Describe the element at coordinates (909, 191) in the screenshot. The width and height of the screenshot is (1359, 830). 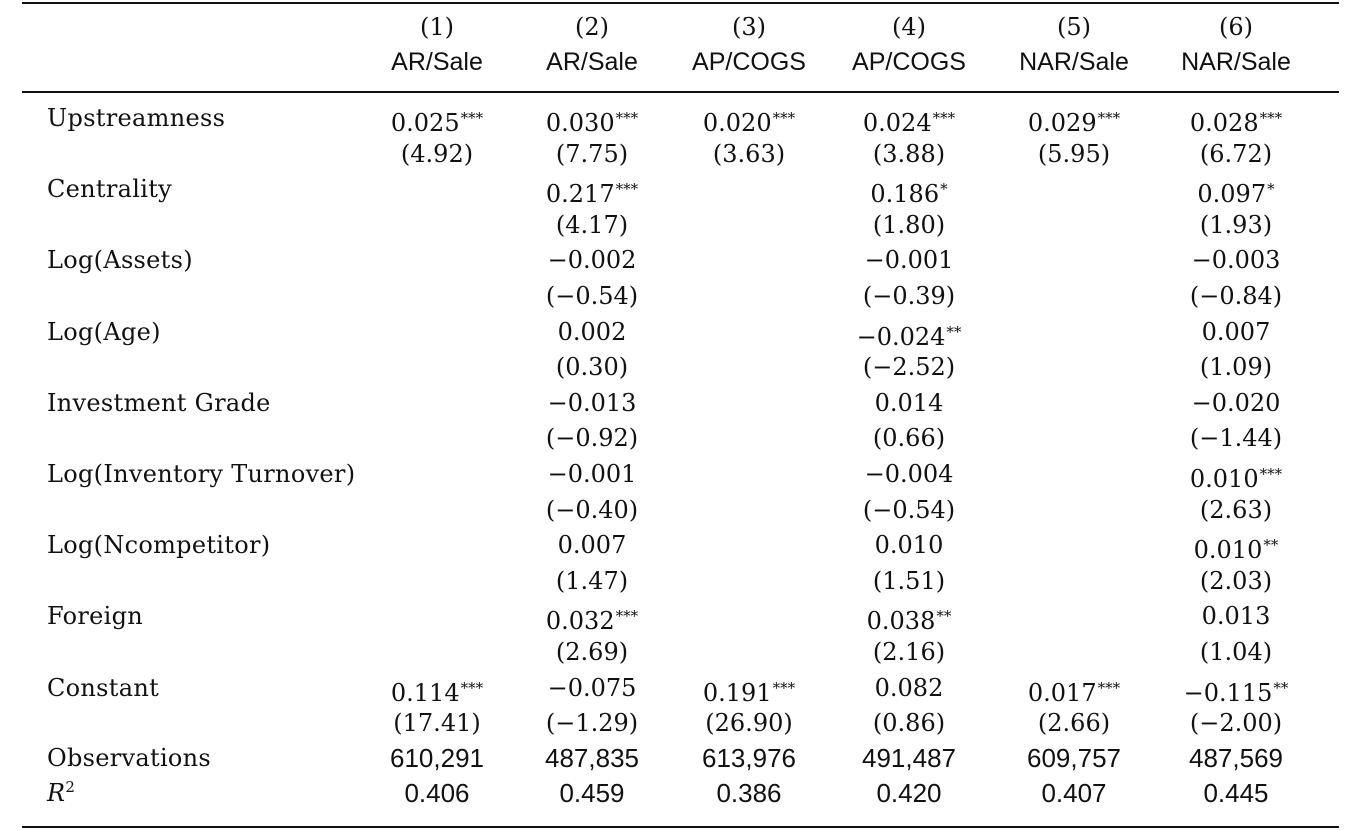
I see `coefficient-cell: 0.186*` at that location.